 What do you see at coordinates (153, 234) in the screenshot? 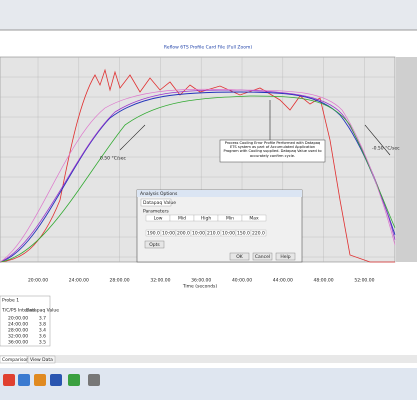
I see `value: 190.0` at bounding box center [153, 234].